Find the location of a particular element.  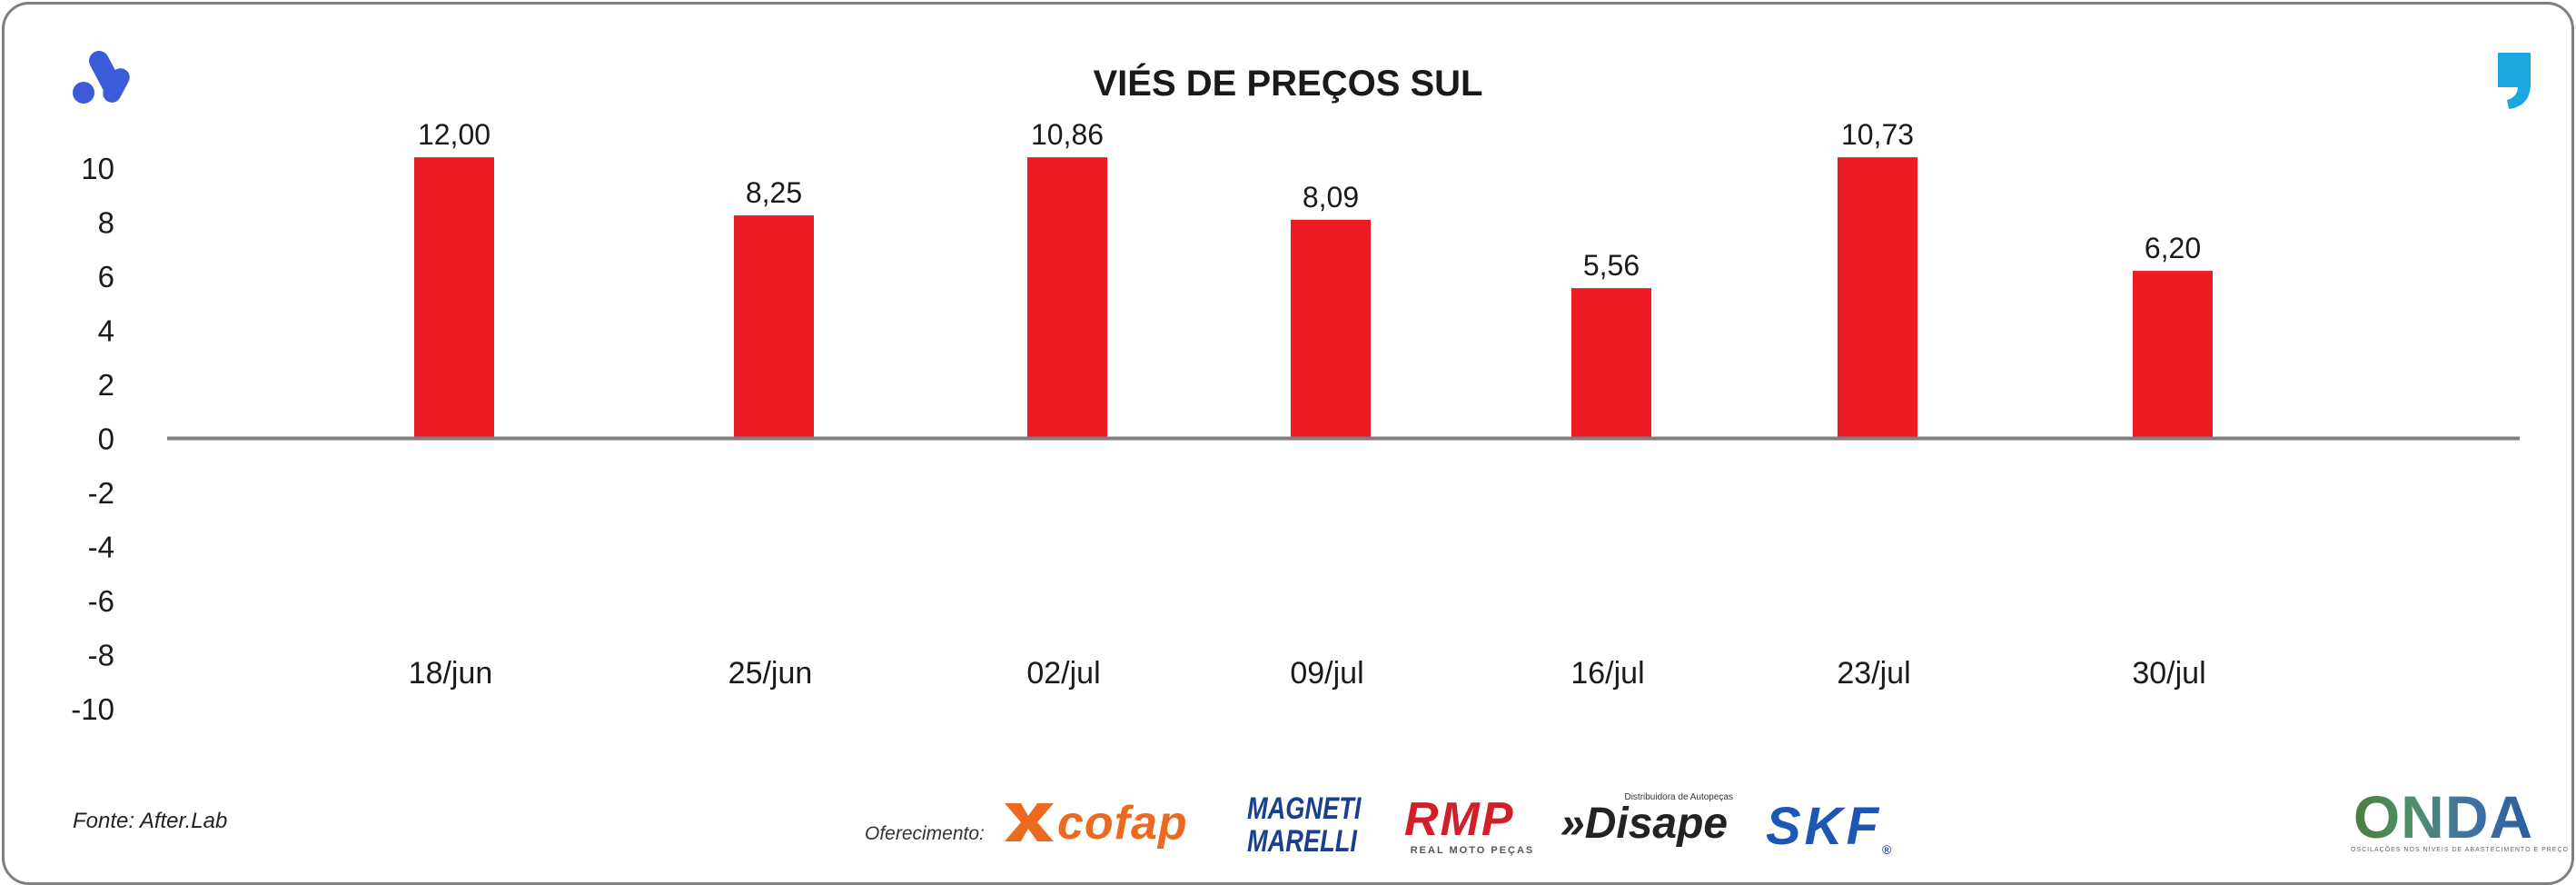

y-tick-label: 0 is located at coordinates (106, 439).